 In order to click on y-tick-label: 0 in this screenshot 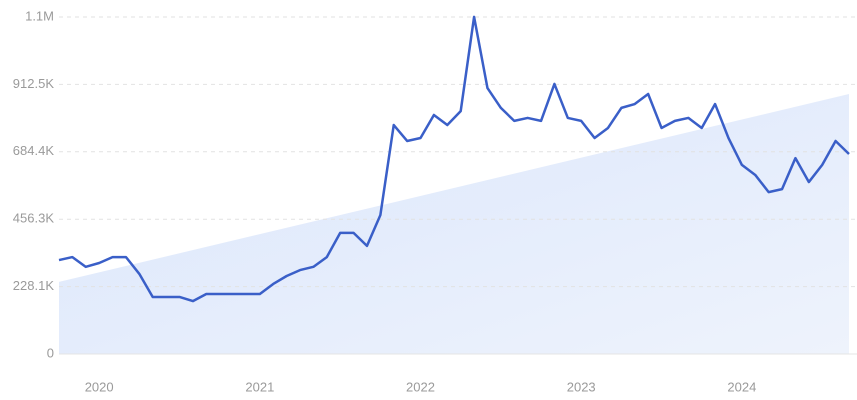, I will do `click(50, 352)`.